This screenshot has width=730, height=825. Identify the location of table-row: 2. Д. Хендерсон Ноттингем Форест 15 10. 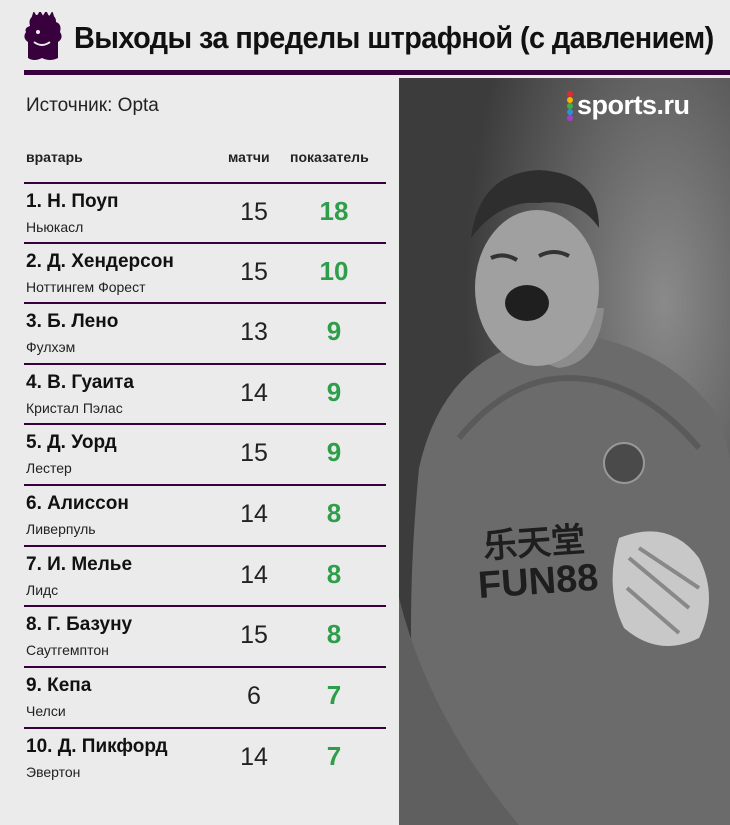
(205, 272).